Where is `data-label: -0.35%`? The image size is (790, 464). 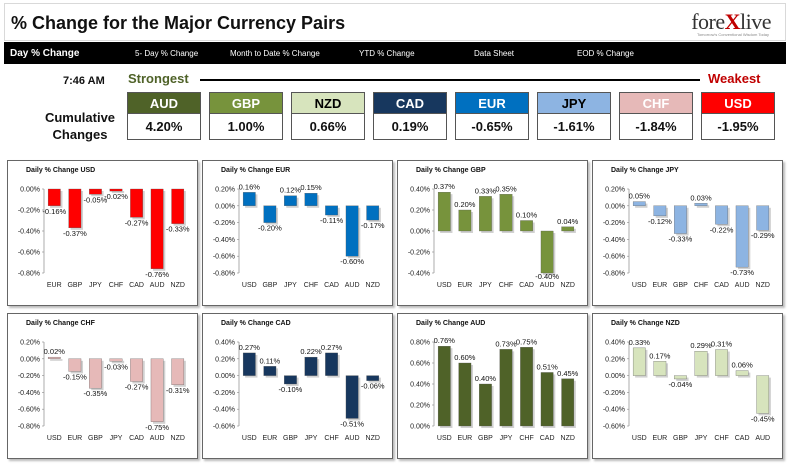 data-label: -0.35% is located at coordinates (96, 393).